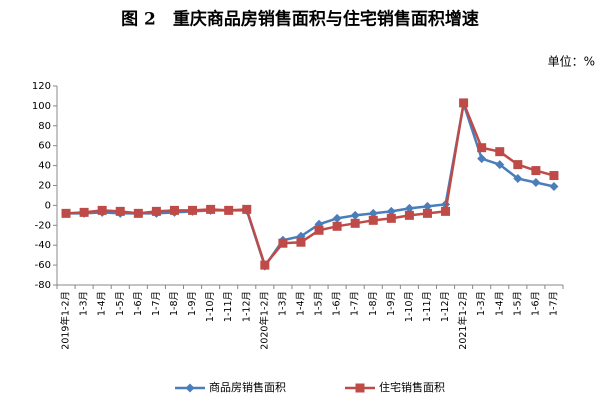  I want to click on legend-label: 商品房销售面积, so click(247, 387).